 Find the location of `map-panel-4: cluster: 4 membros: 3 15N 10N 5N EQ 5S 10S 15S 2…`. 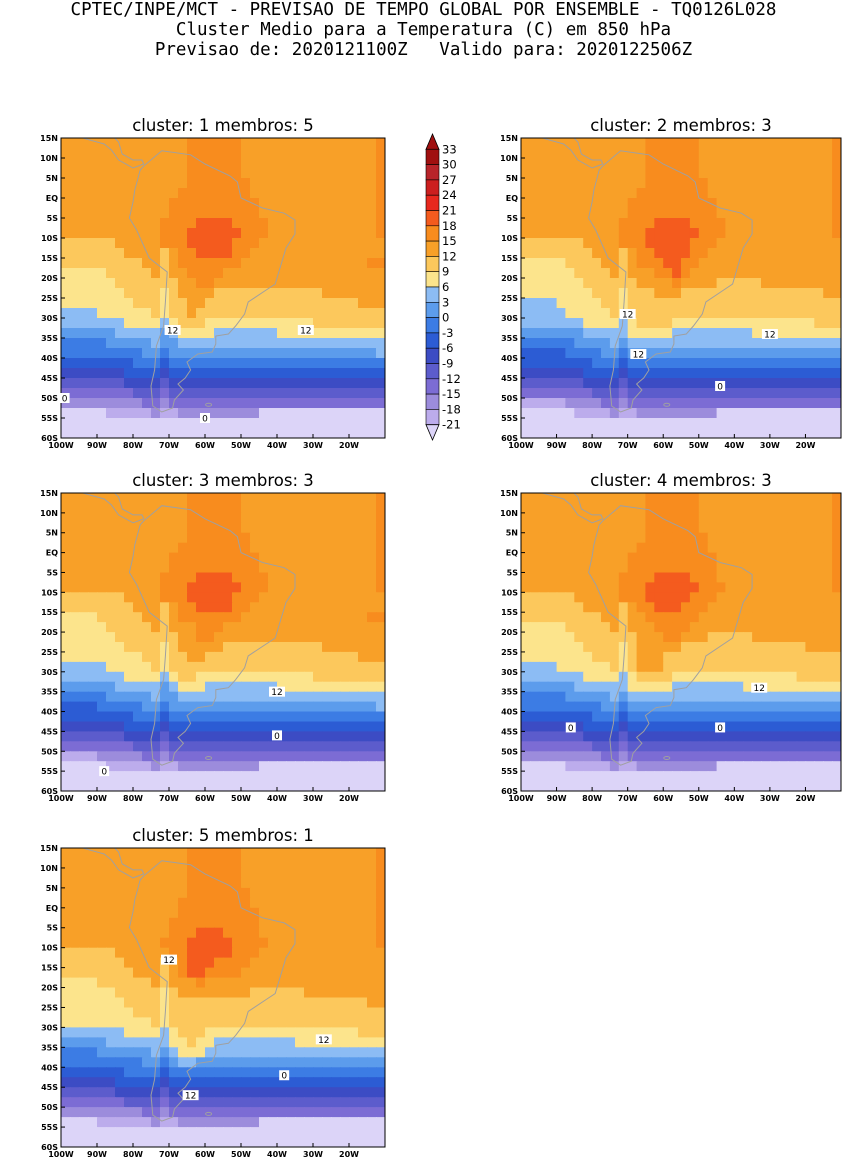

map-panel-4: cluster: 4 membros: 3 15N 10N 5N EQ 5S 10S 15S 2… is located at coordinates (671, 637).